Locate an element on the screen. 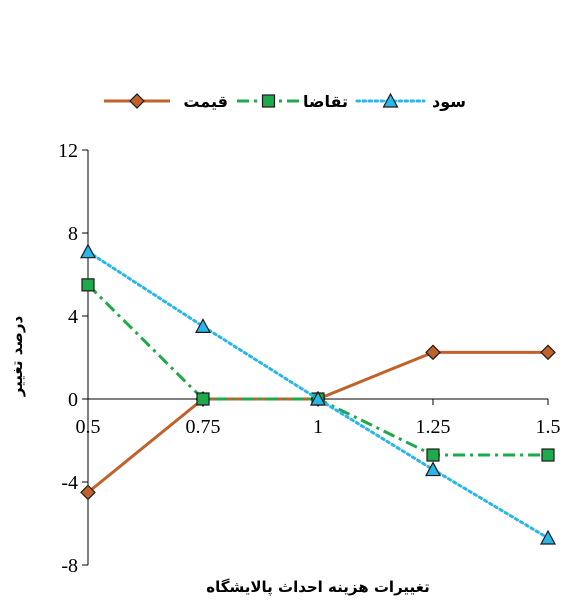 Image resolution: width=566 pixels, height=608 pixels. y-tick-label: 12 is located at coordinates (68, 151).